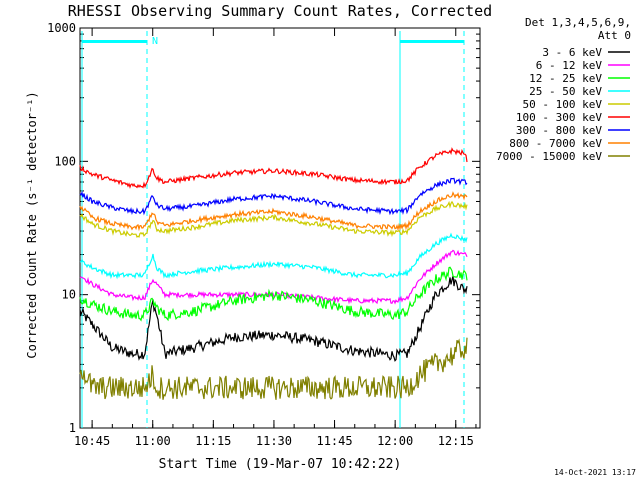  What do you see at coordinates (65, 161) in the screenshot?
I see `y-tick-label: 100` at bounding box center [65, 161].